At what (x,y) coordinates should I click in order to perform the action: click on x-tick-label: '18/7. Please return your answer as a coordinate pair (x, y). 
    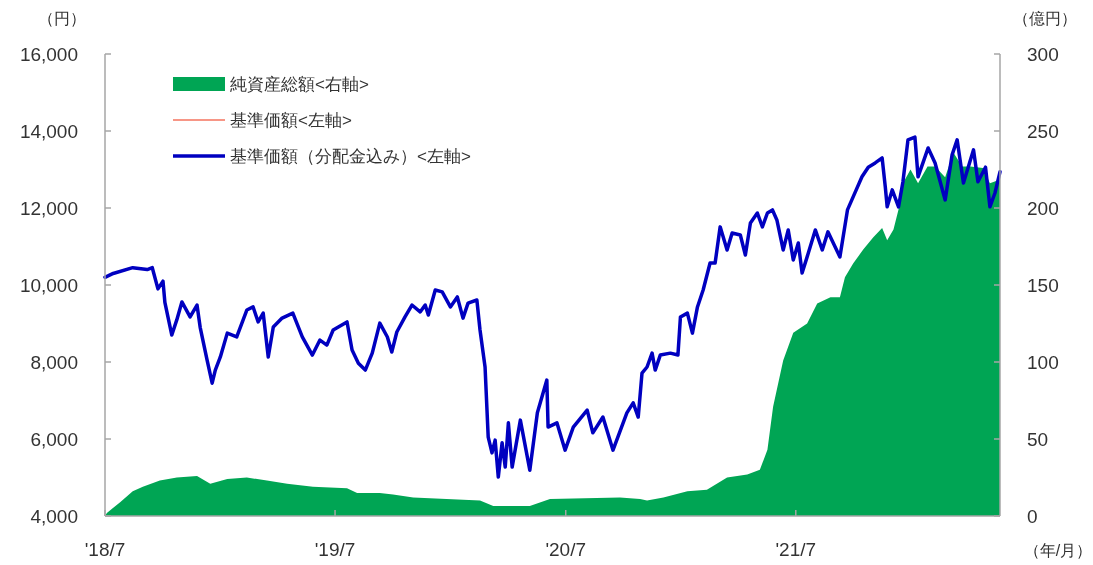
    Looking at the image, I should click on (105, 549).